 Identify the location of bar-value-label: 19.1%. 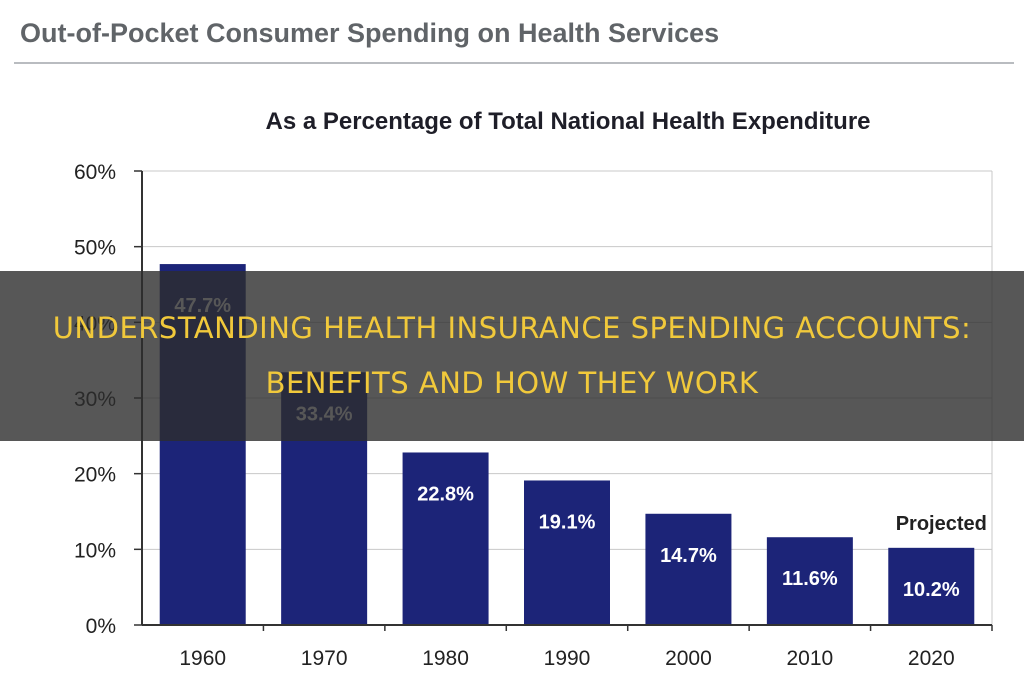
(567, 522).